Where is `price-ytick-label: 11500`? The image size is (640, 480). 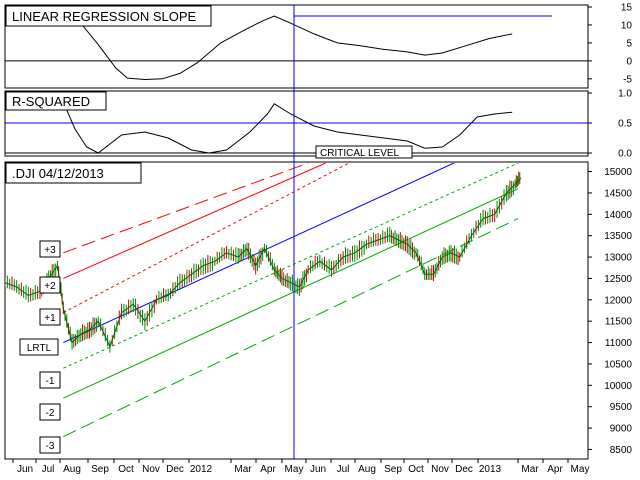
price-ytick-label: 11500 is located at coordinates (619, 322).